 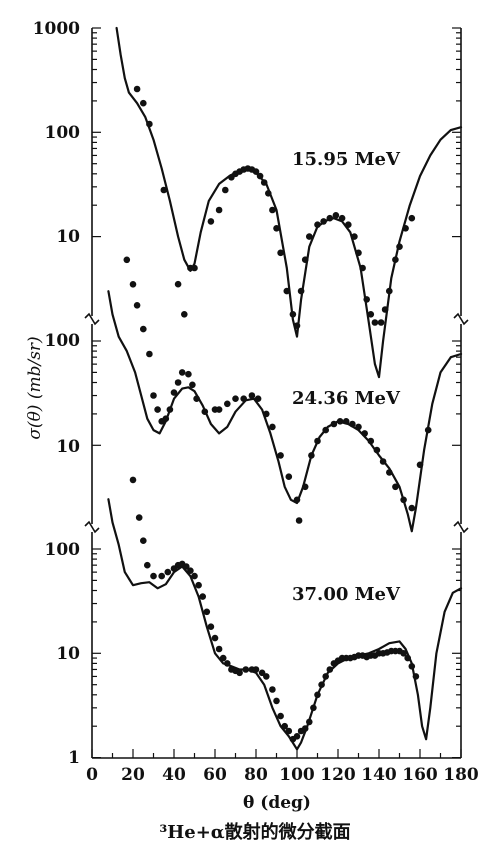 What do you see at coordinates (68, 237) in the screenshot?
I see `y-tick-label-p1-10: 10` at bounding box center [68, 237].